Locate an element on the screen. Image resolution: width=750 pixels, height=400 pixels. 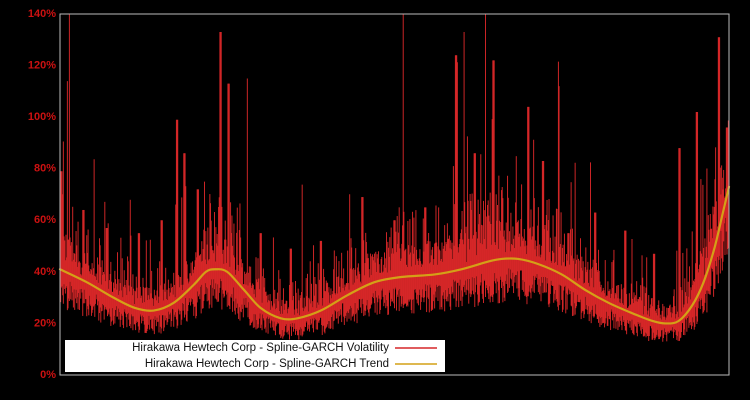
legend-background is located at coordinates (255, 356).